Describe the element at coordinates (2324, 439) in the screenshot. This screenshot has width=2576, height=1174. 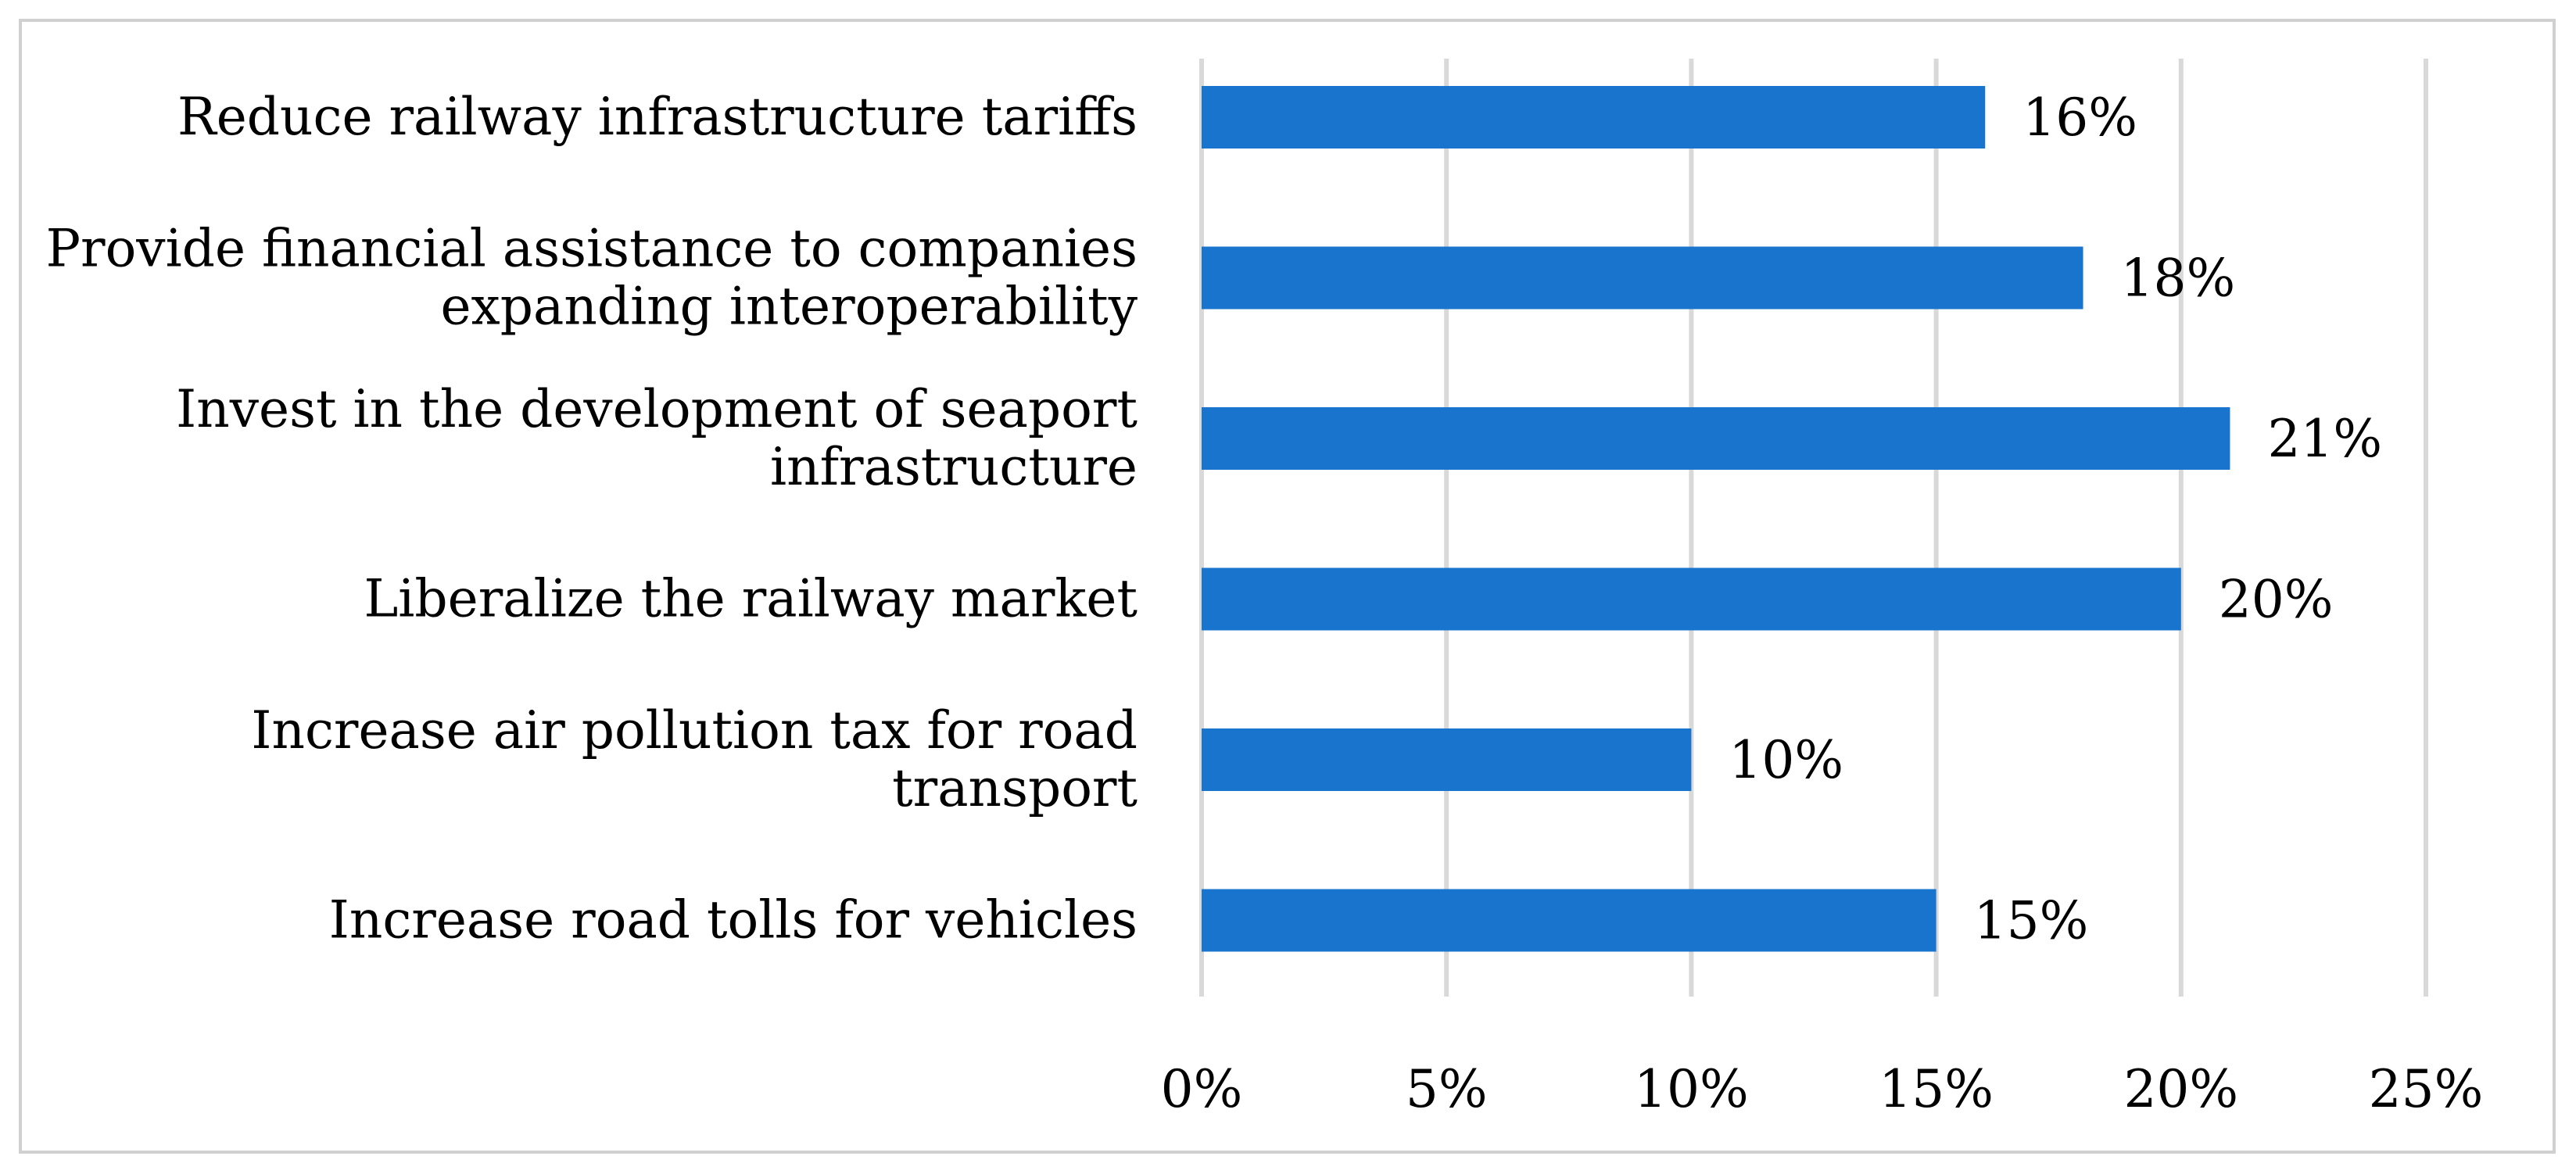
I see `data-label: 21%` at that location.